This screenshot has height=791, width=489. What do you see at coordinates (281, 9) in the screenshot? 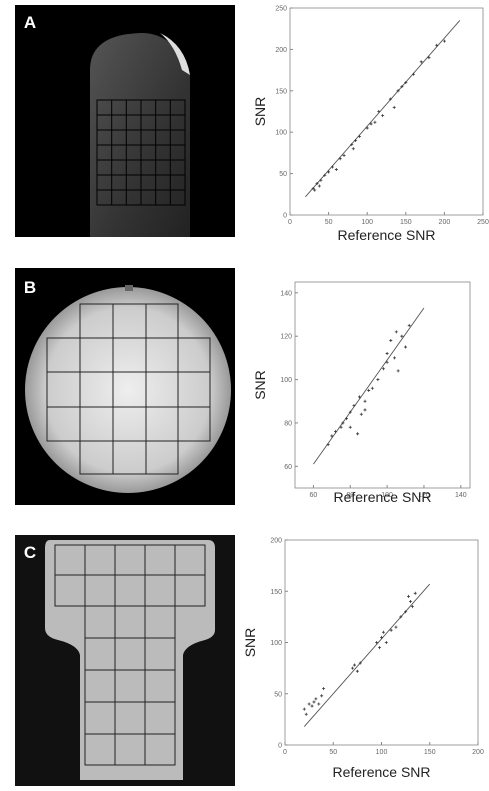
I see `y-tick-label: 250` at bounding box center [281, 9].